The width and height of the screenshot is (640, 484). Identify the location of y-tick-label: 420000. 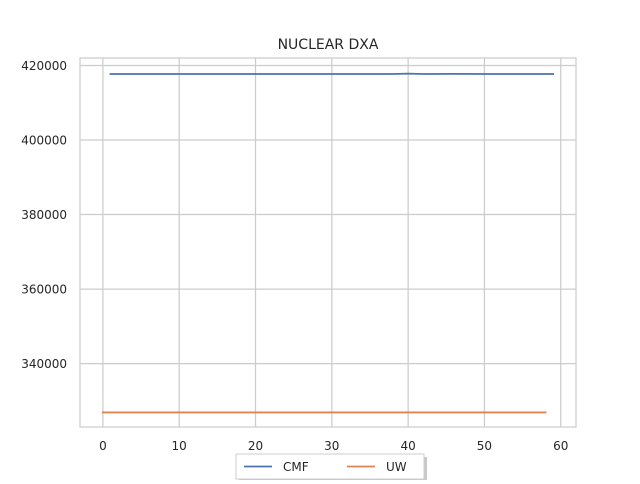
(44, 66).